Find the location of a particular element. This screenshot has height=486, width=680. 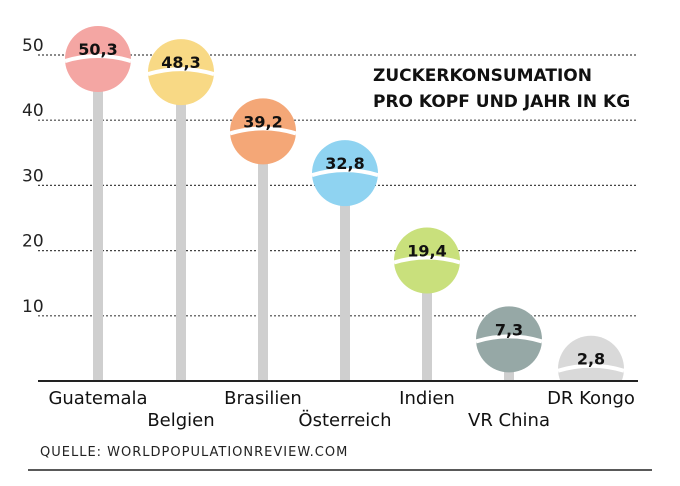

value-label-0: 50,3 is located at coordinates (97, 49).